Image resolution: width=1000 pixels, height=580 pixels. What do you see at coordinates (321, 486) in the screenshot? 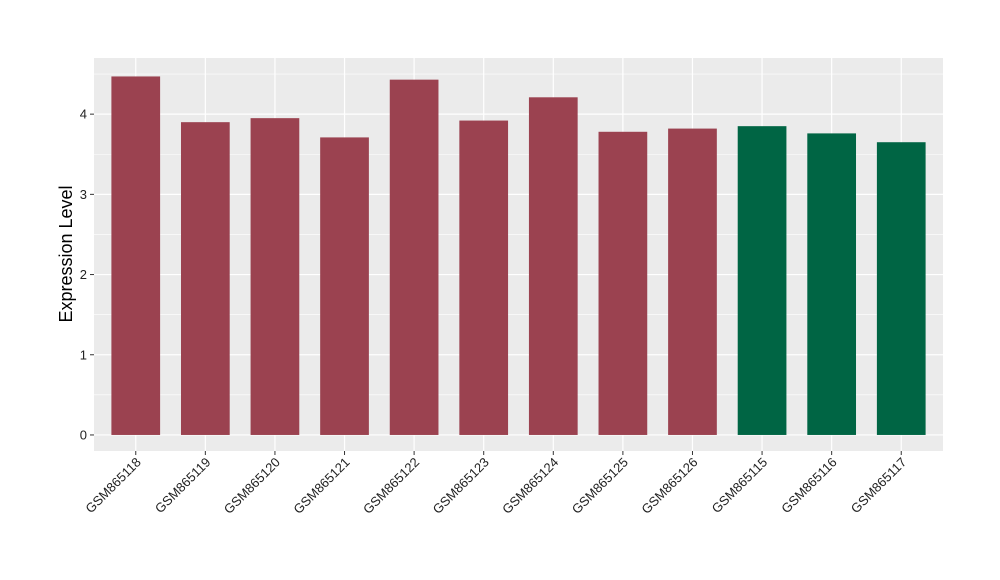
I see `x-tick-label: GSM865121` at bounding box center [321, 486].